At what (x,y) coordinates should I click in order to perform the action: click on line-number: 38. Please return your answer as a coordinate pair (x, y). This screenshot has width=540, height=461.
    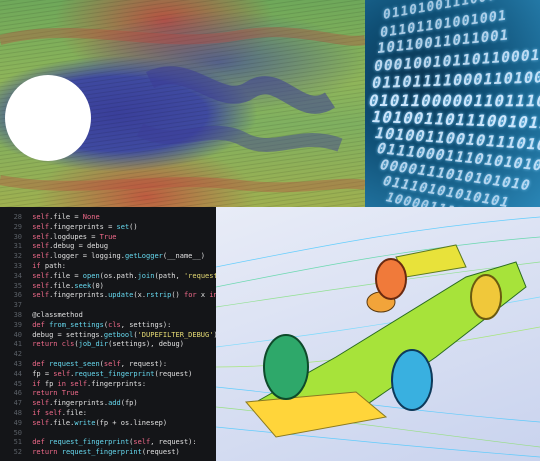
    Looking at the image, I should click on (17, 315).